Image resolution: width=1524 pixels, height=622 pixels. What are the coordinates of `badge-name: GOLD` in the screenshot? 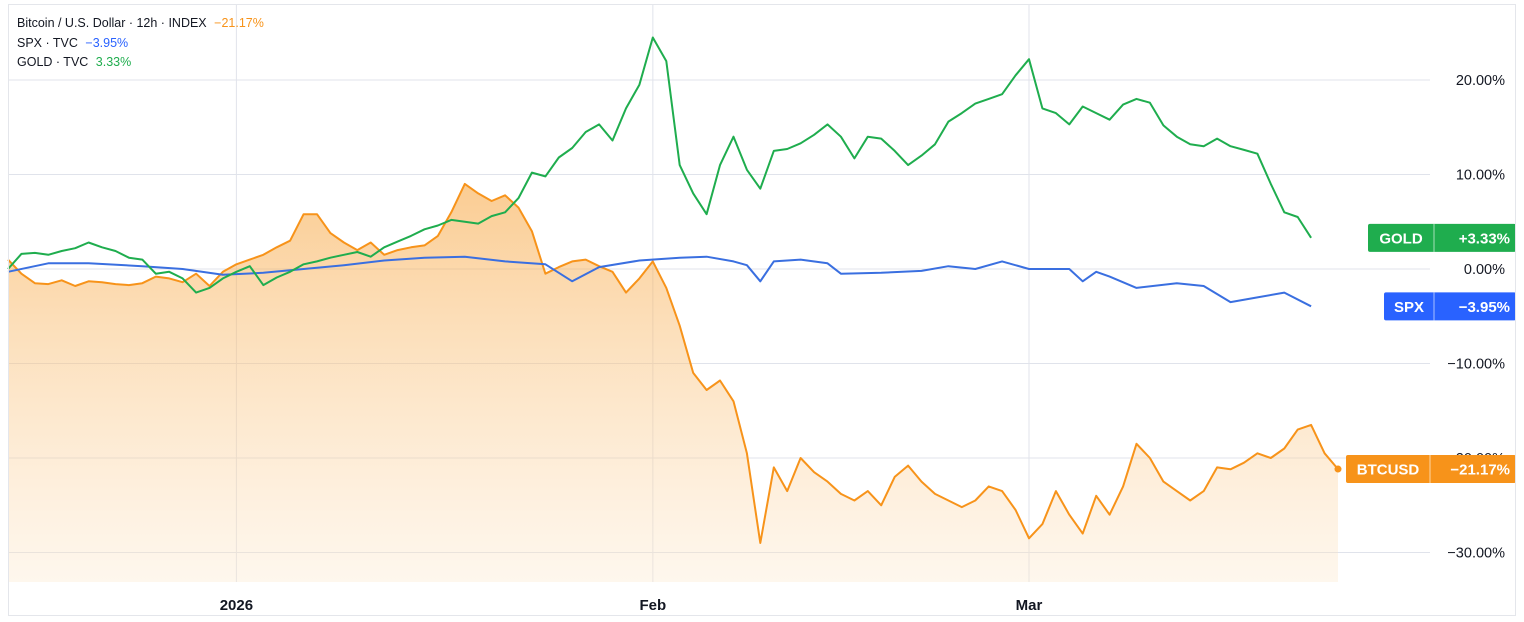 It's located at (1400, 238).